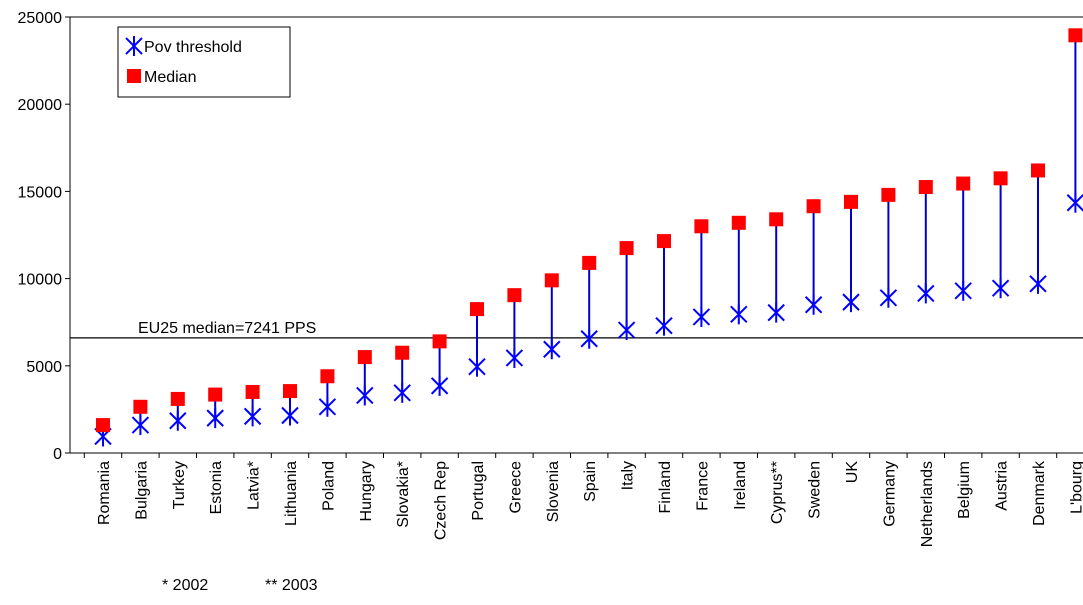 This screenshot has width=1083, height=605. I want to click on x-tick-label: Finland, so click(665, 487).